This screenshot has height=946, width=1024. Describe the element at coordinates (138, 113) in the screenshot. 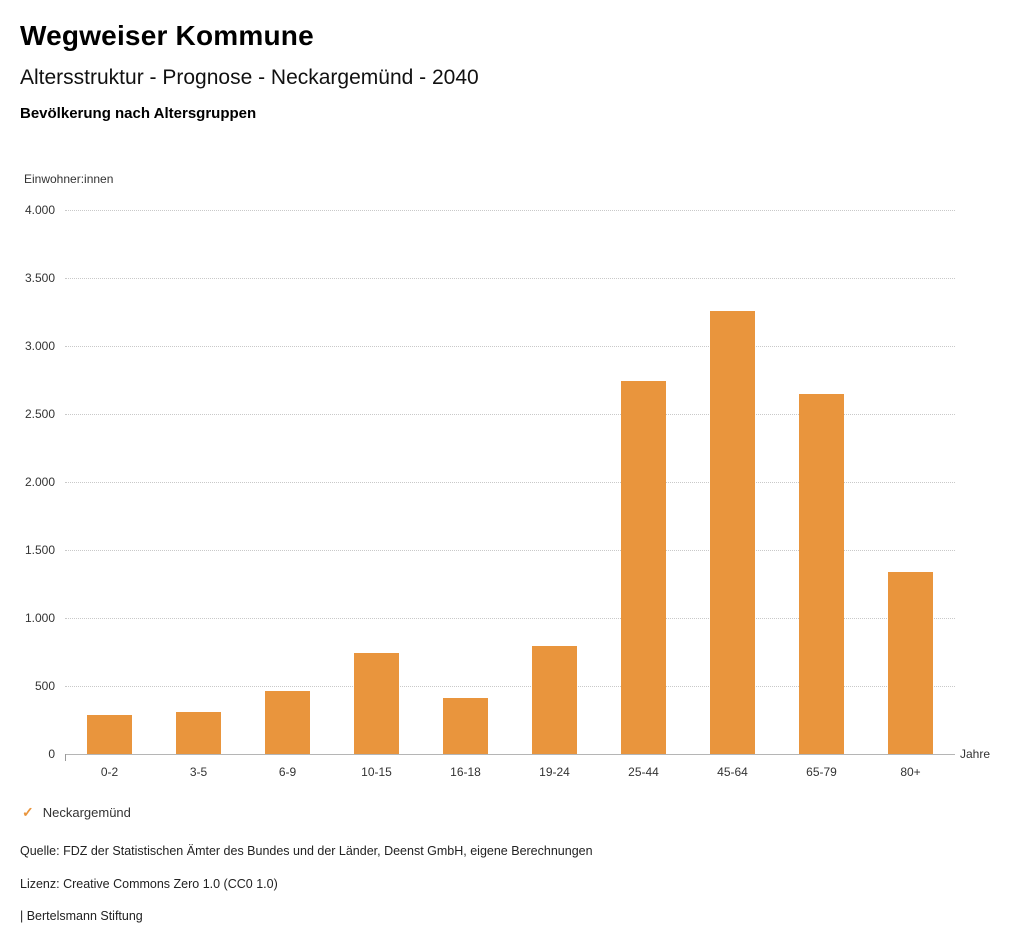

I see `chart-heading: Bevölkerung nach Altersgruppen` at that location.